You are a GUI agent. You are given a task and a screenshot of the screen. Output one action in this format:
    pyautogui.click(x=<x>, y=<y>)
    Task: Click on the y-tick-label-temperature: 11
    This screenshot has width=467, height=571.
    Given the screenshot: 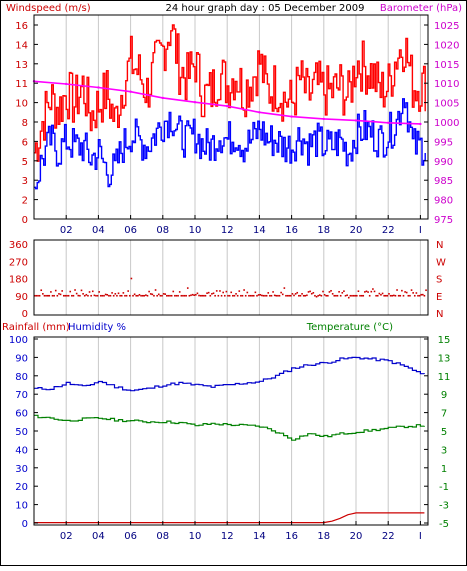 What is the action you would take?
    pyautogui.click(x=444, y=377)
    